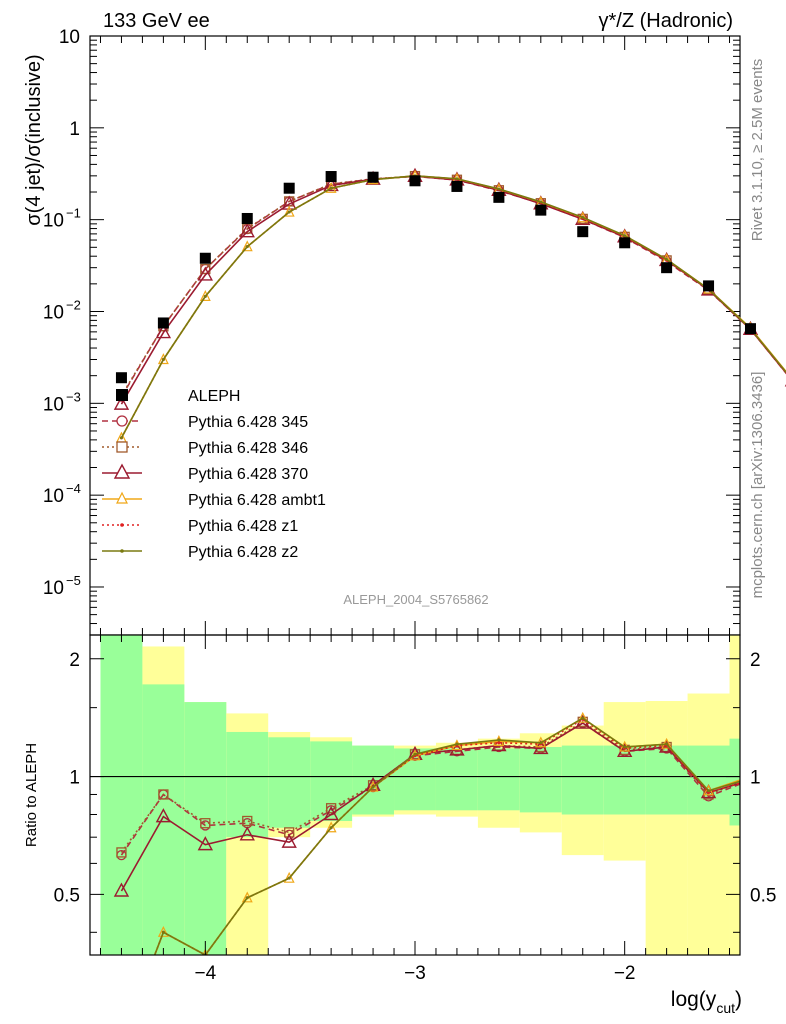 This screenshot has height=1024, width=786. Describe the element at coordinates (205, 269) in the screenshot. I see `main-marker-p346` at that location.